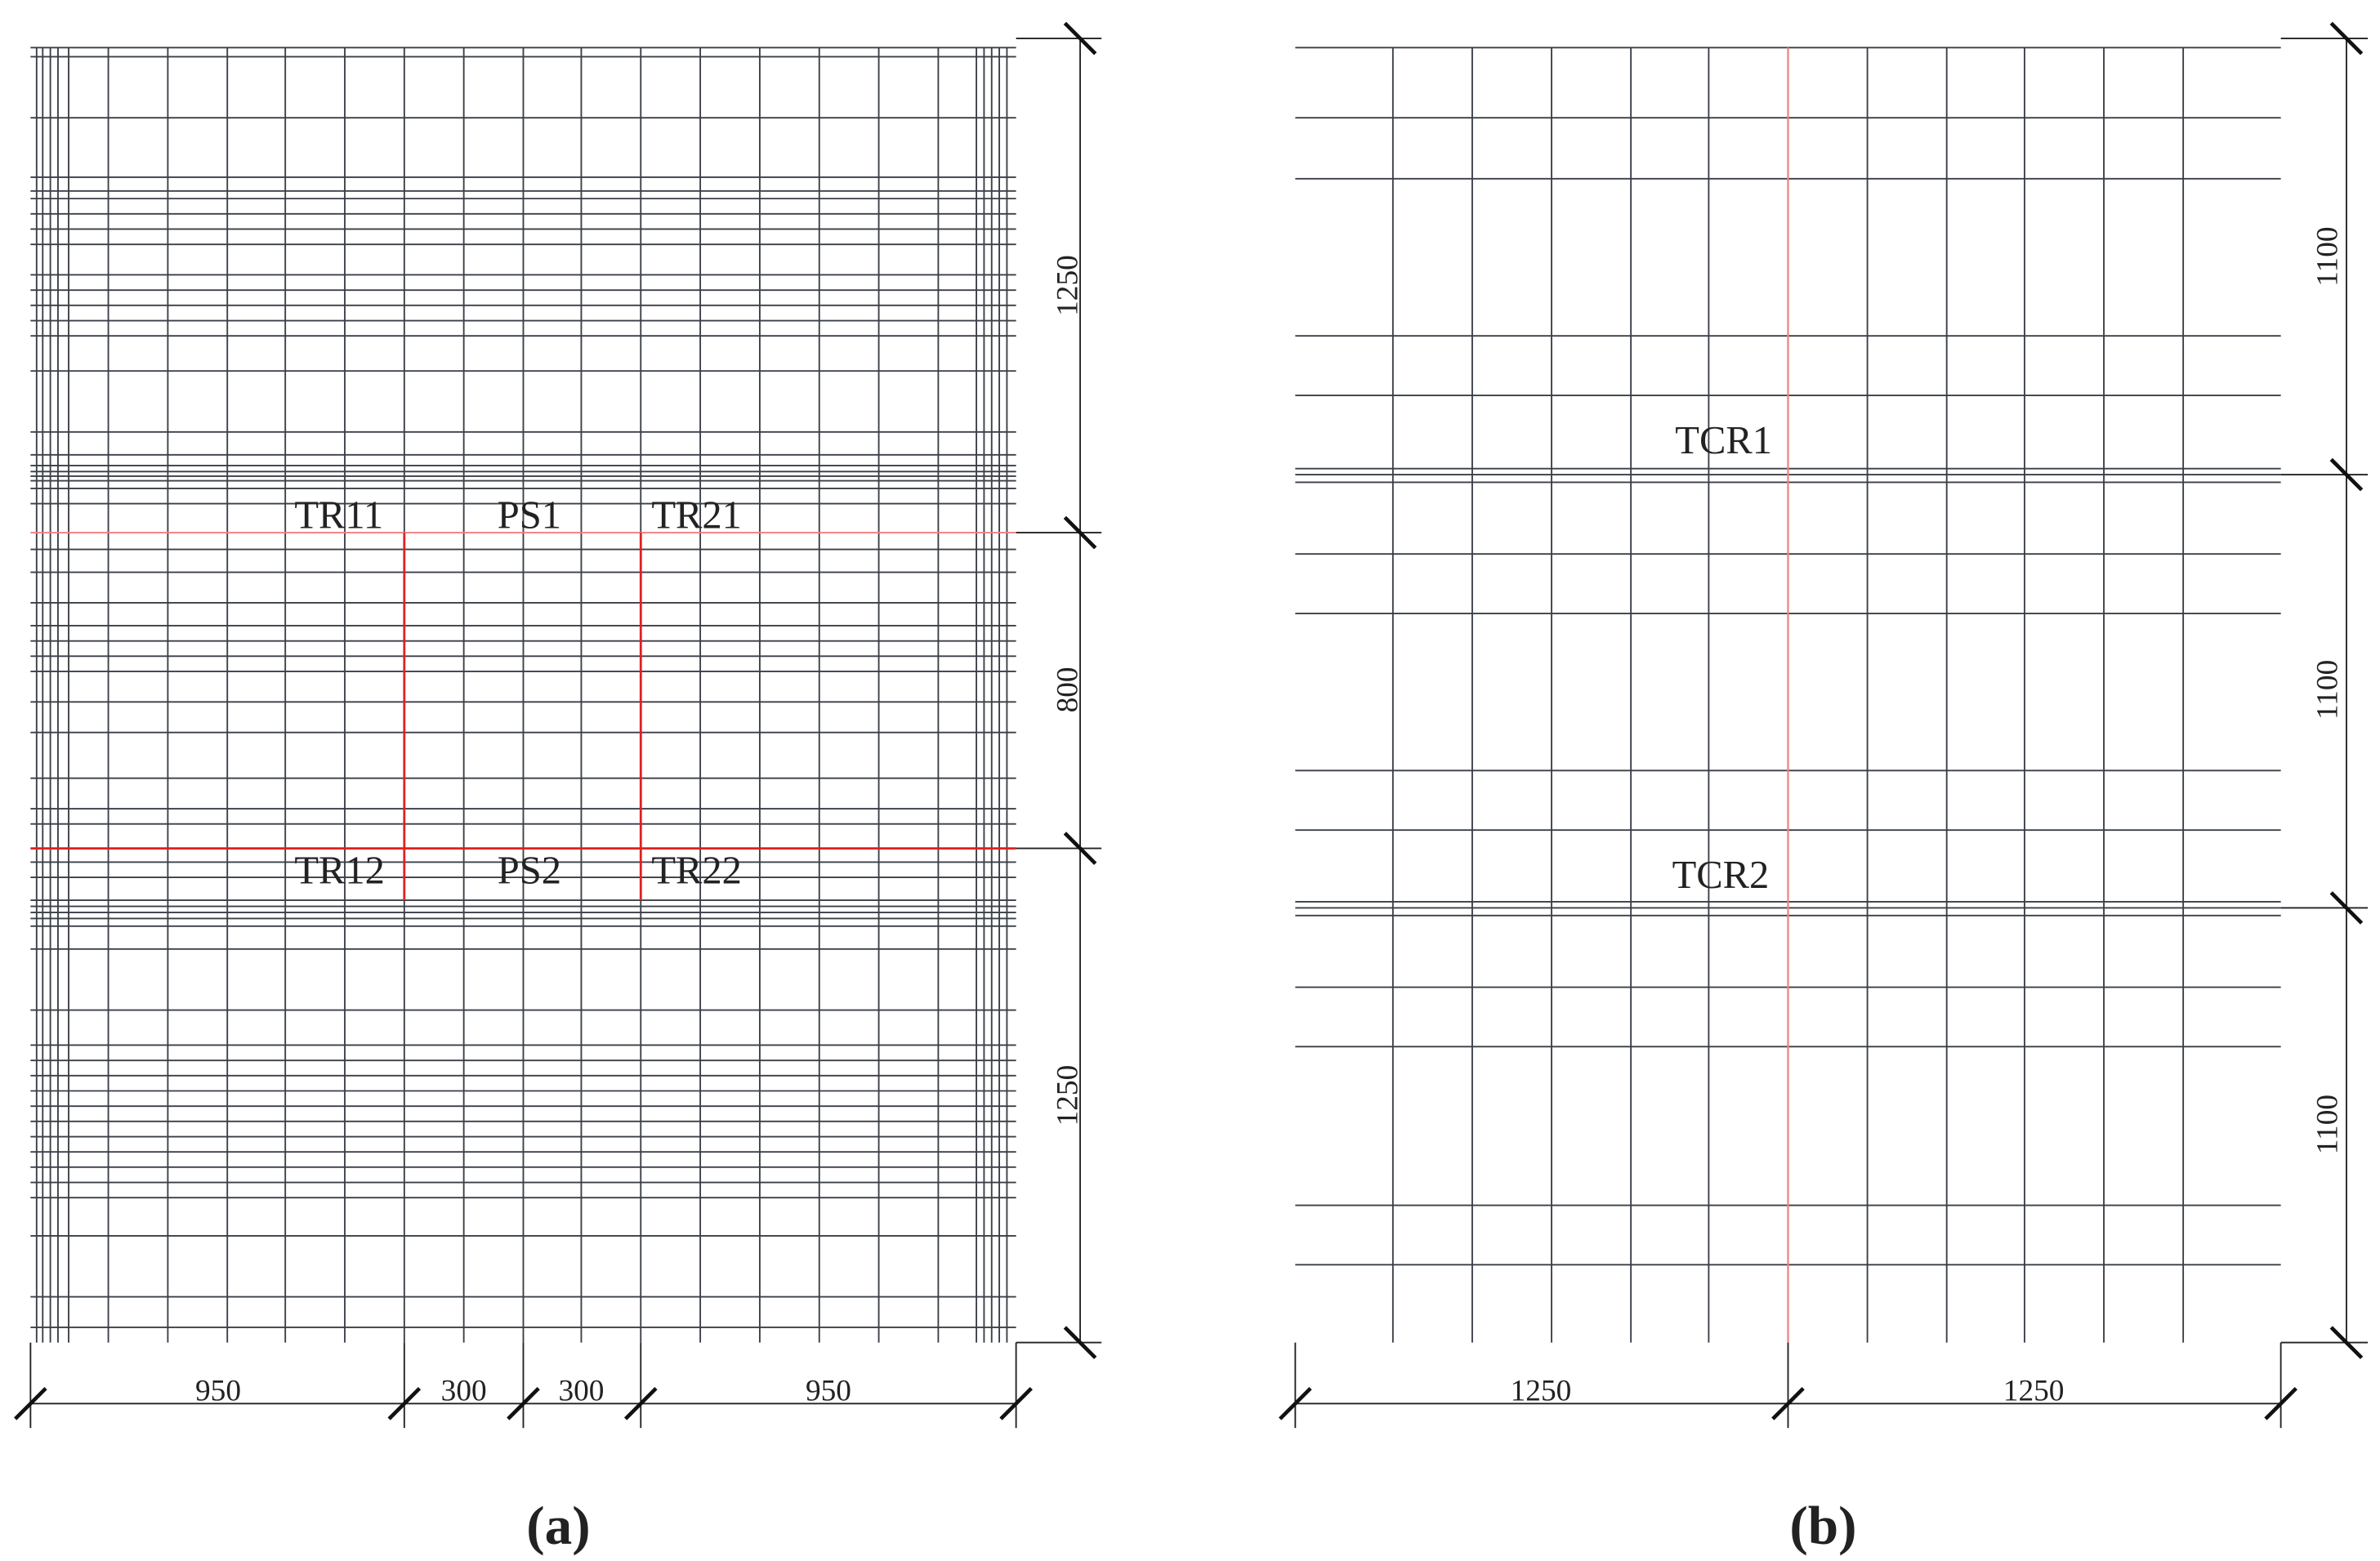  What do you see at coordinates (558, 1525) in the screenshot?
I see `panel-caption: (a)` at bounding box center [558, 1525].